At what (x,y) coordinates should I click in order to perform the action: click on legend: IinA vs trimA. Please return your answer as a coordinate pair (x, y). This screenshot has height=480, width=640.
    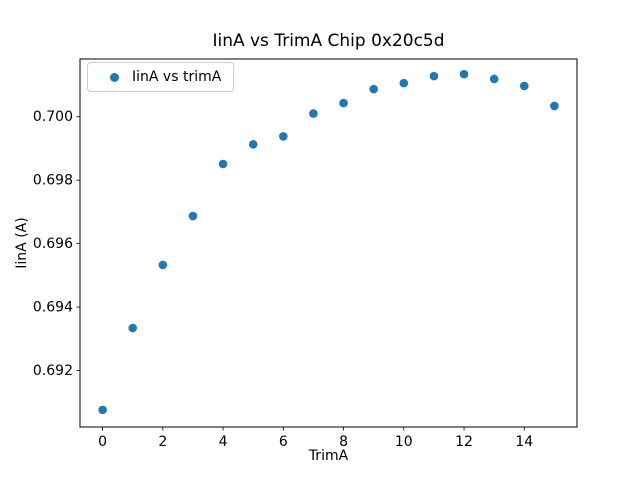
    Looking at the image, I should click on (161, 77).